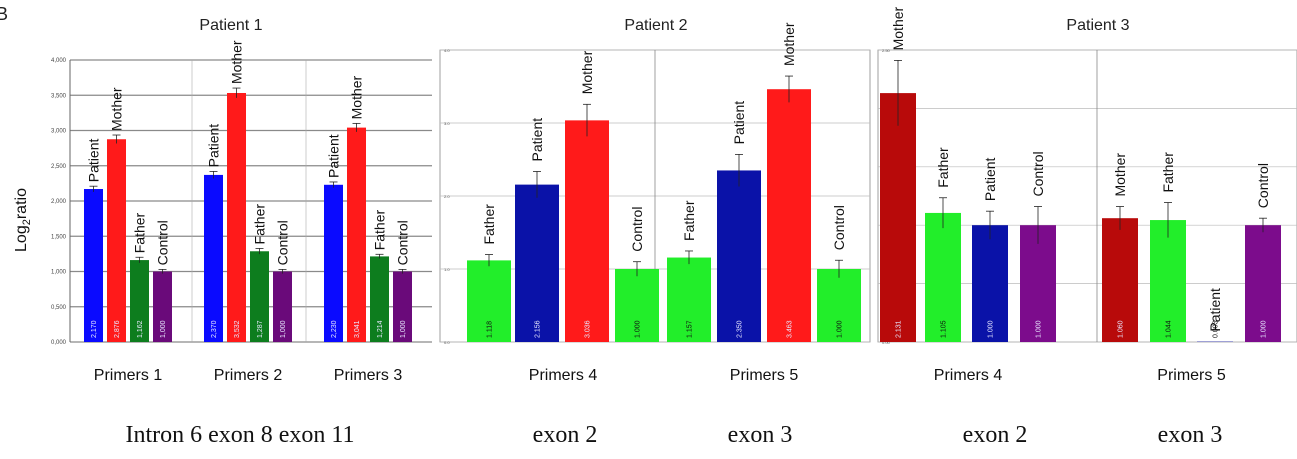 The width and height of the screenshot is (1297, 459). Describe the element at coordinates (739, 256) in the screenshot. I see `bar-patient-2-primers-5-patient` at that location.